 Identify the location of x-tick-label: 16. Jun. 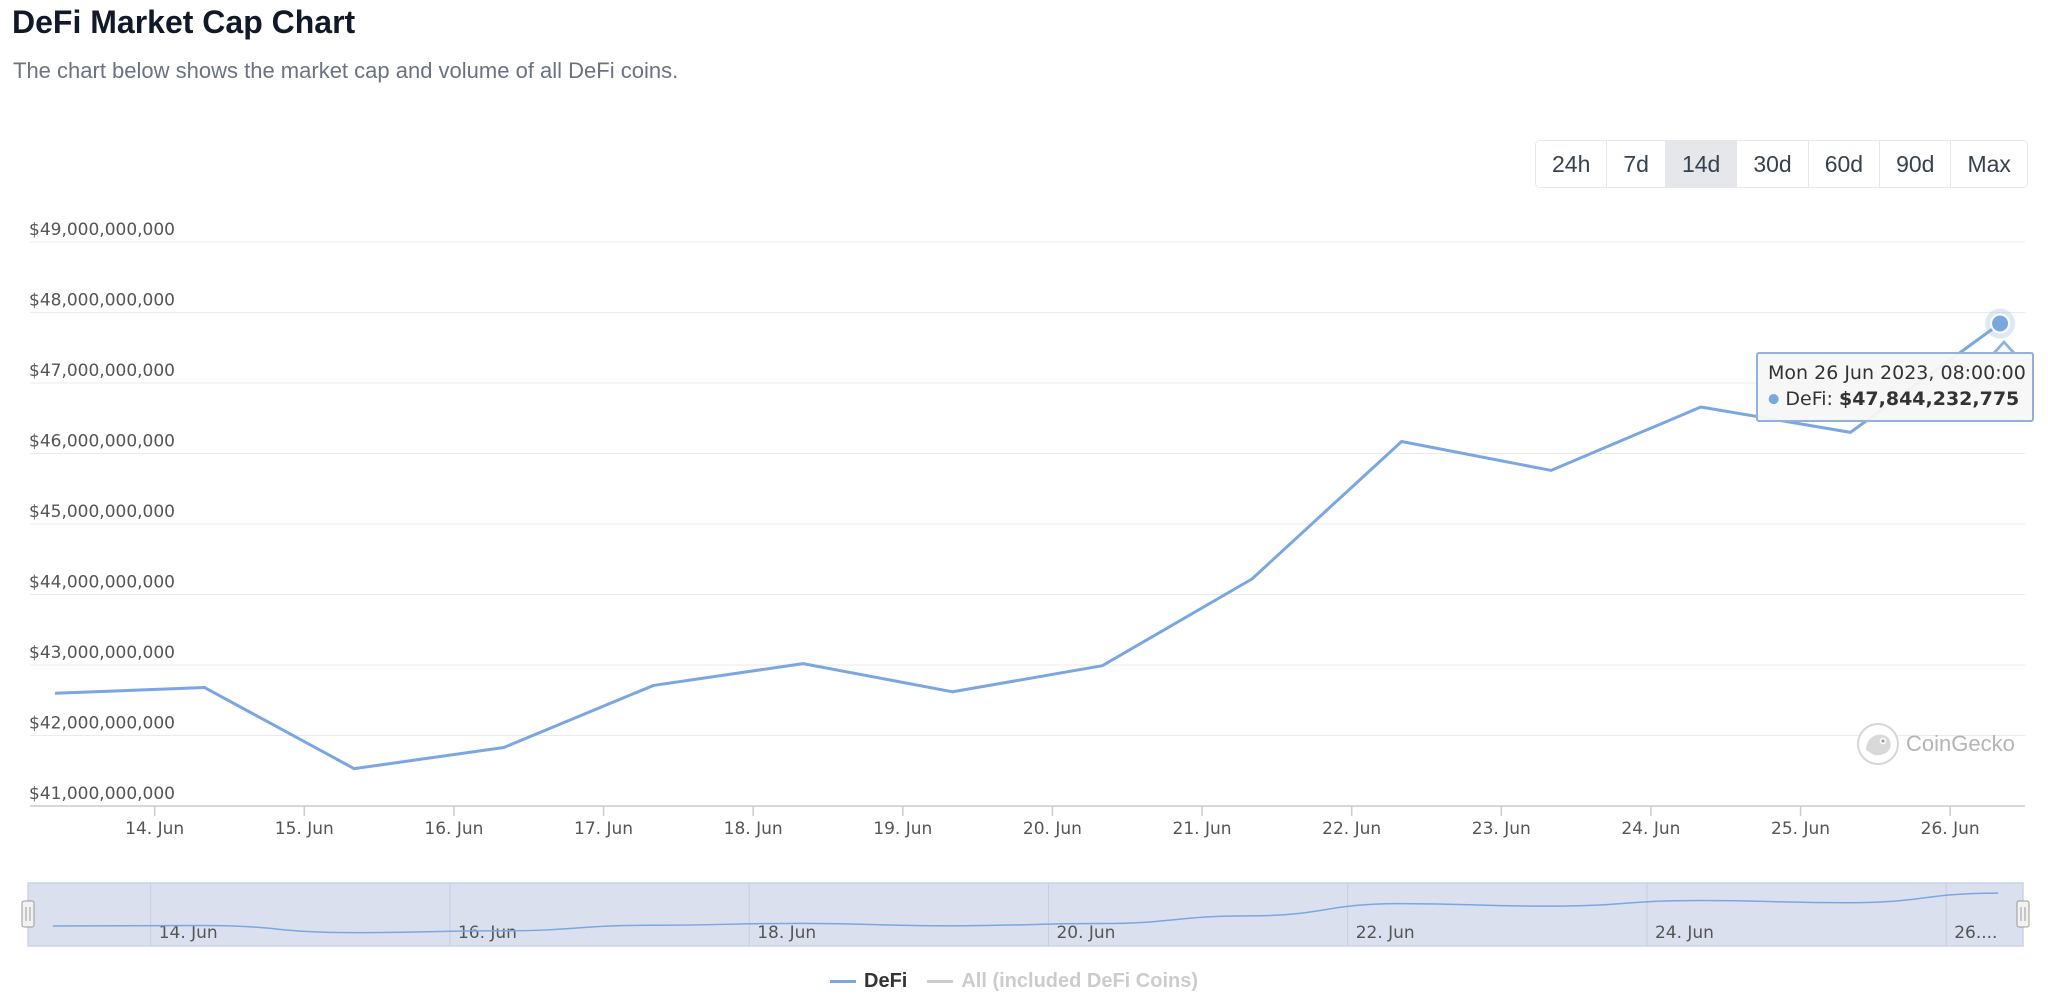
(453, 829).